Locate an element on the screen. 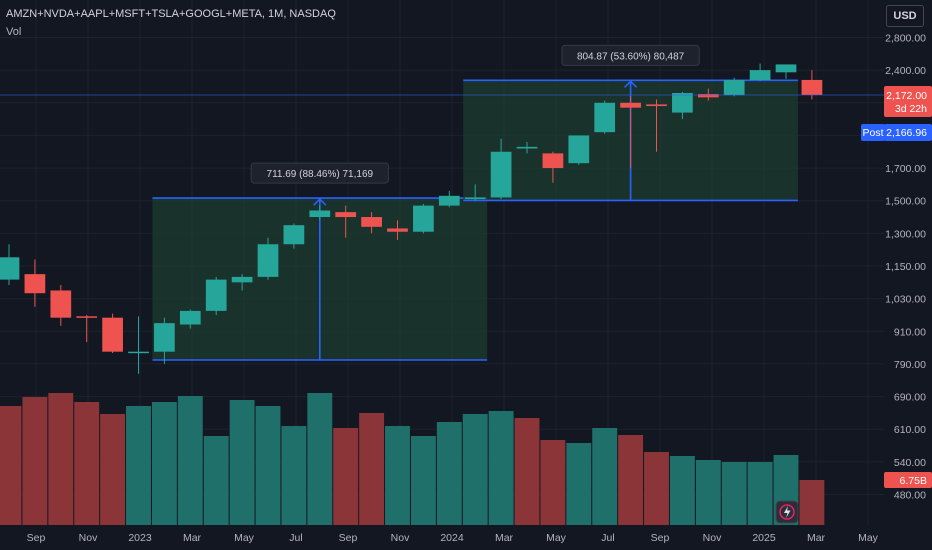 The image size is (932, 550). measure-label: 804.87 (53.60%) 80,487 is located at coordinates (631, 56).